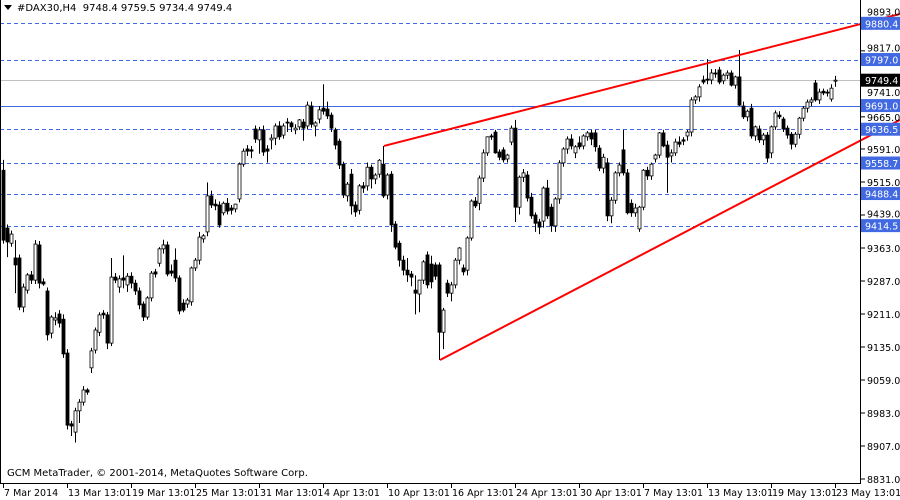 The width and height of the screenshot is (900, 500). Describe the element at coordinates (118, 8) in the screenshot. I see `chart-header: #DAX30,H4 9748.4 9759.5 9734.4 9749.4` at that location.